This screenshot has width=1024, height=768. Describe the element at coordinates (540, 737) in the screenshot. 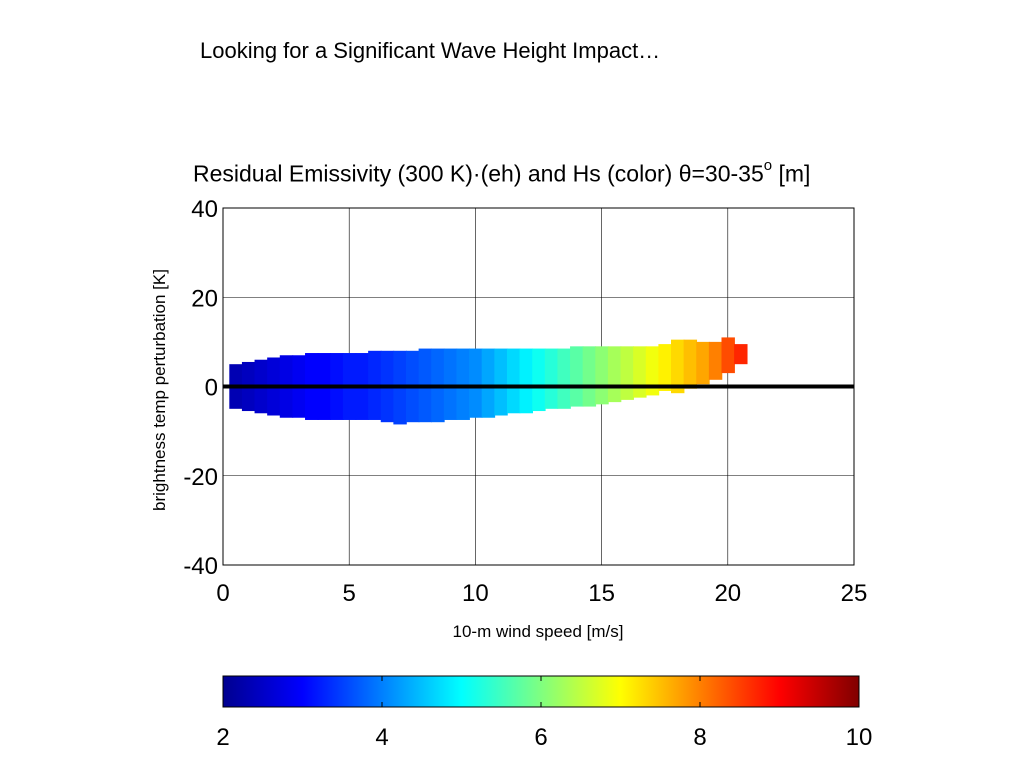

I see `colorbar-tick-label: 6` at that location.